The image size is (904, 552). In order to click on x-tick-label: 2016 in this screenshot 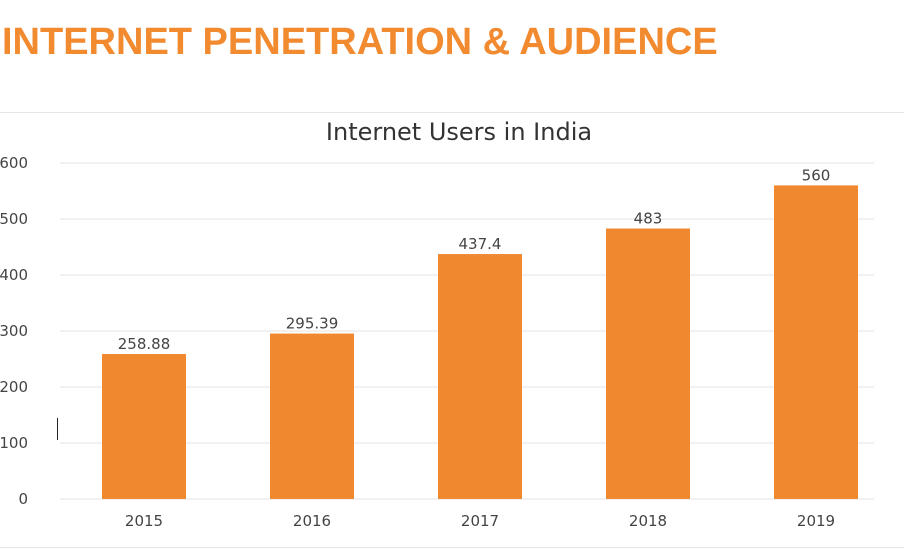, I will do `click(312, 521)`.